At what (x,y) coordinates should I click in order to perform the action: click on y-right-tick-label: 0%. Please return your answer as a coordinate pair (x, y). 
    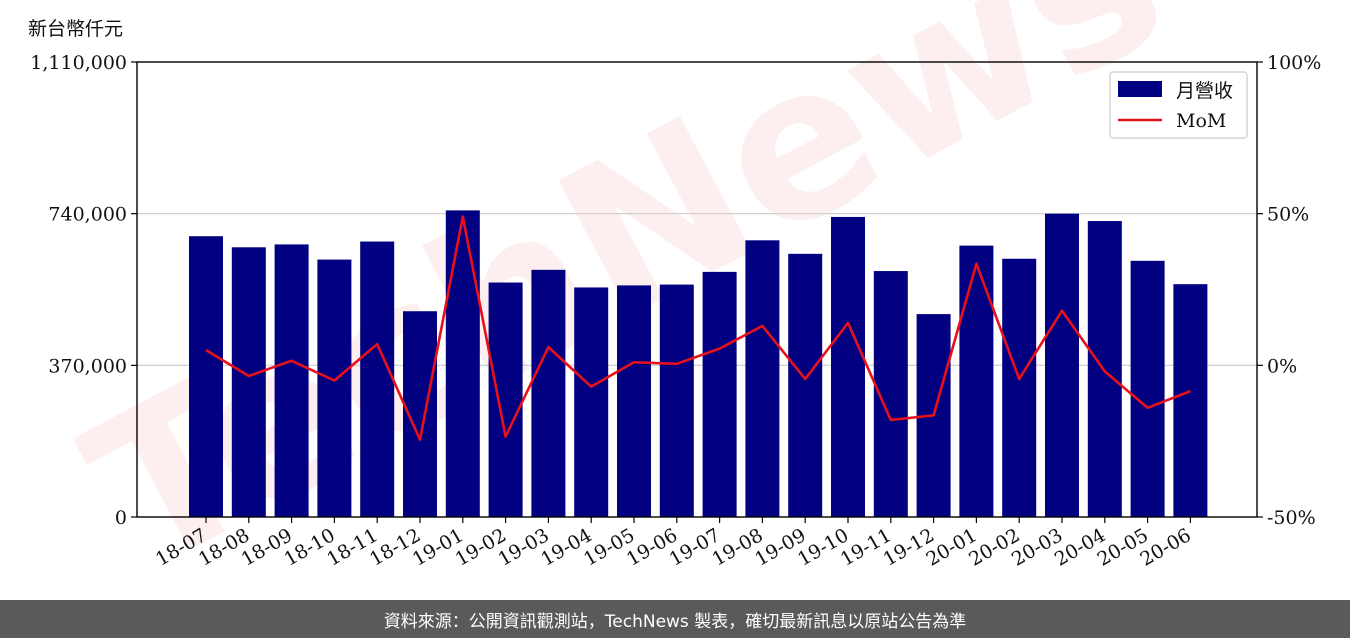
    Looking at the image, I should click on (1282, 366).